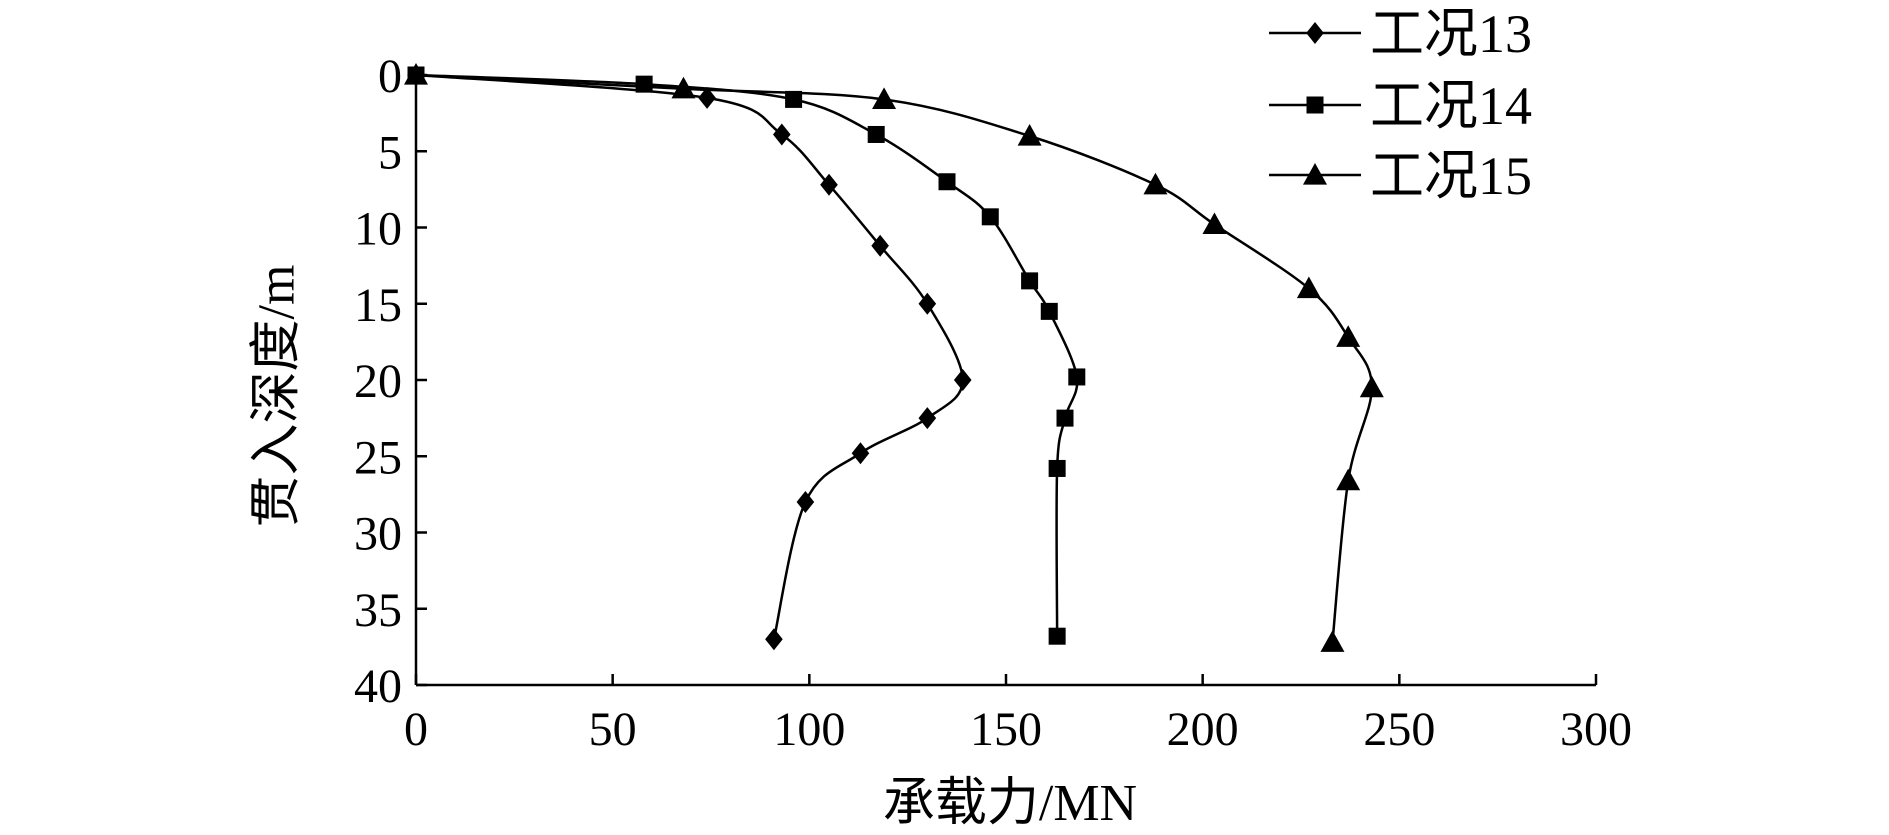 The image size is (1889, 835). What do you see at coordinates (809, 729) in the screenshot?
I see `x-tick-label: 100` at bounding box center [809, 729].